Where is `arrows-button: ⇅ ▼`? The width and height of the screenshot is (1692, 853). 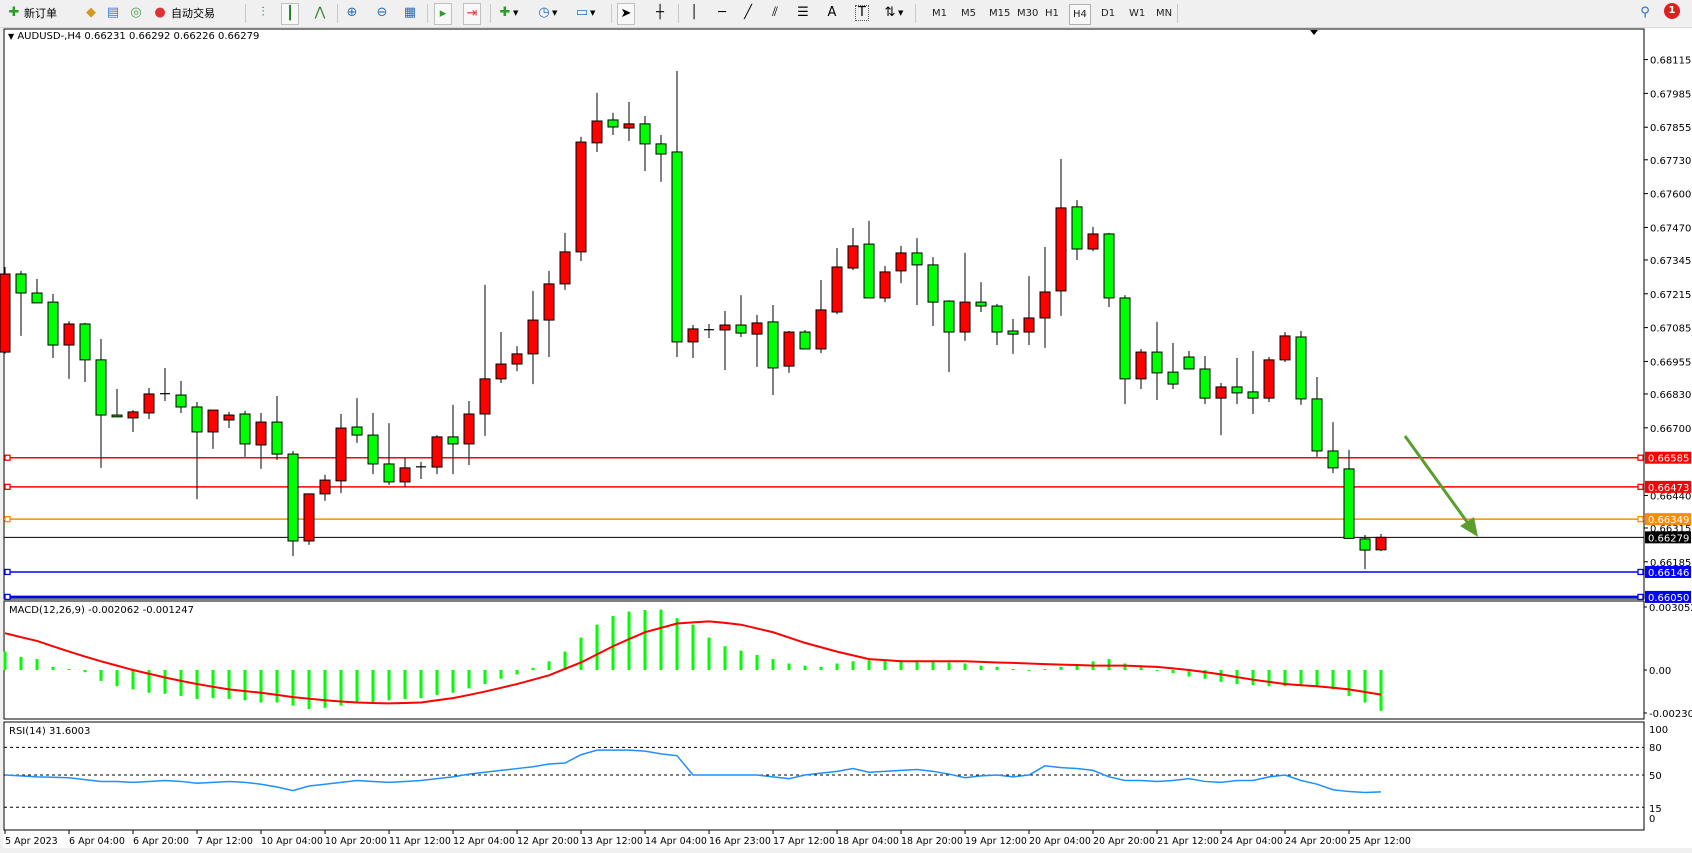
arrows-button: ⇅ ▼ is located at coordinates (893, 13).